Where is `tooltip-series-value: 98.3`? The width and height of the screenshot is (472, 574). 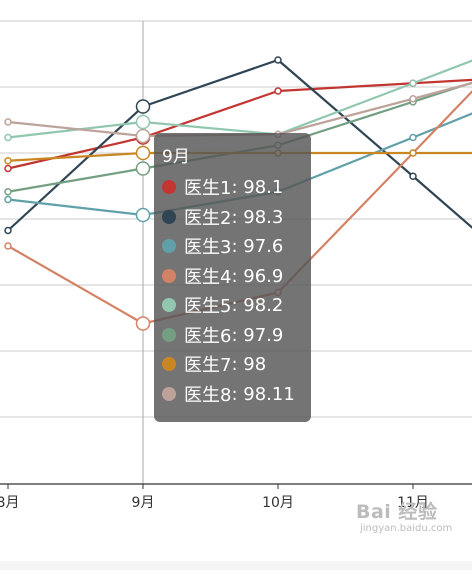
tooltip-series-value: 98.3 is located at coordinates (263, 217).